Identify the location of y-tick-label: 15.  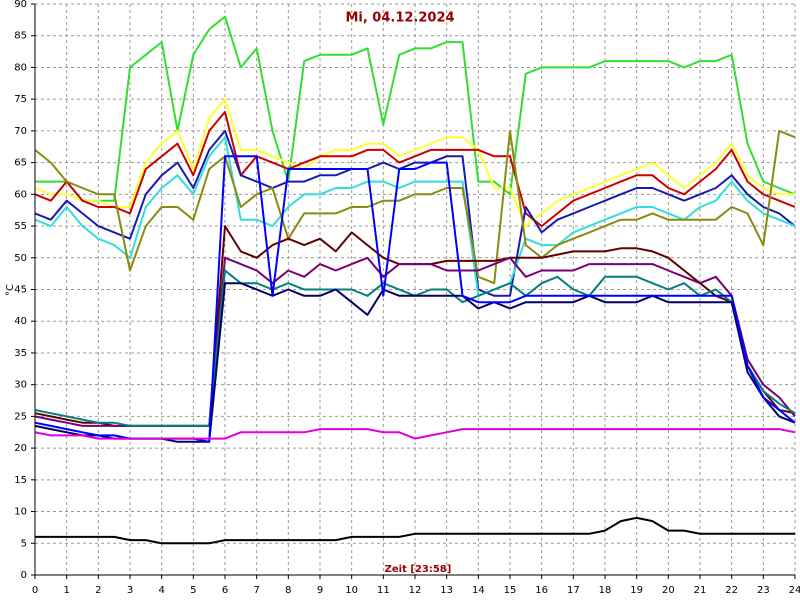
(20, 480).